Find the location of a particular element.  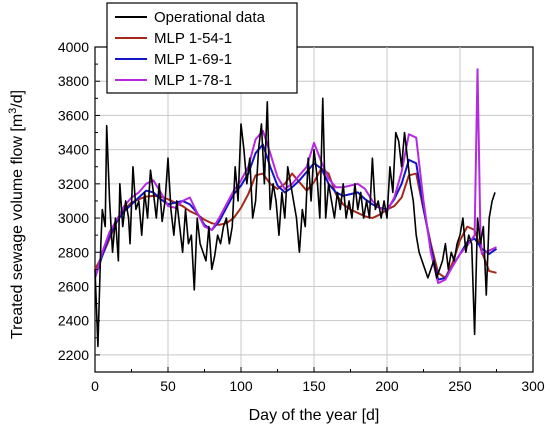

x-axis-title: Day of the year [d] is located at coordinates (314, 415).